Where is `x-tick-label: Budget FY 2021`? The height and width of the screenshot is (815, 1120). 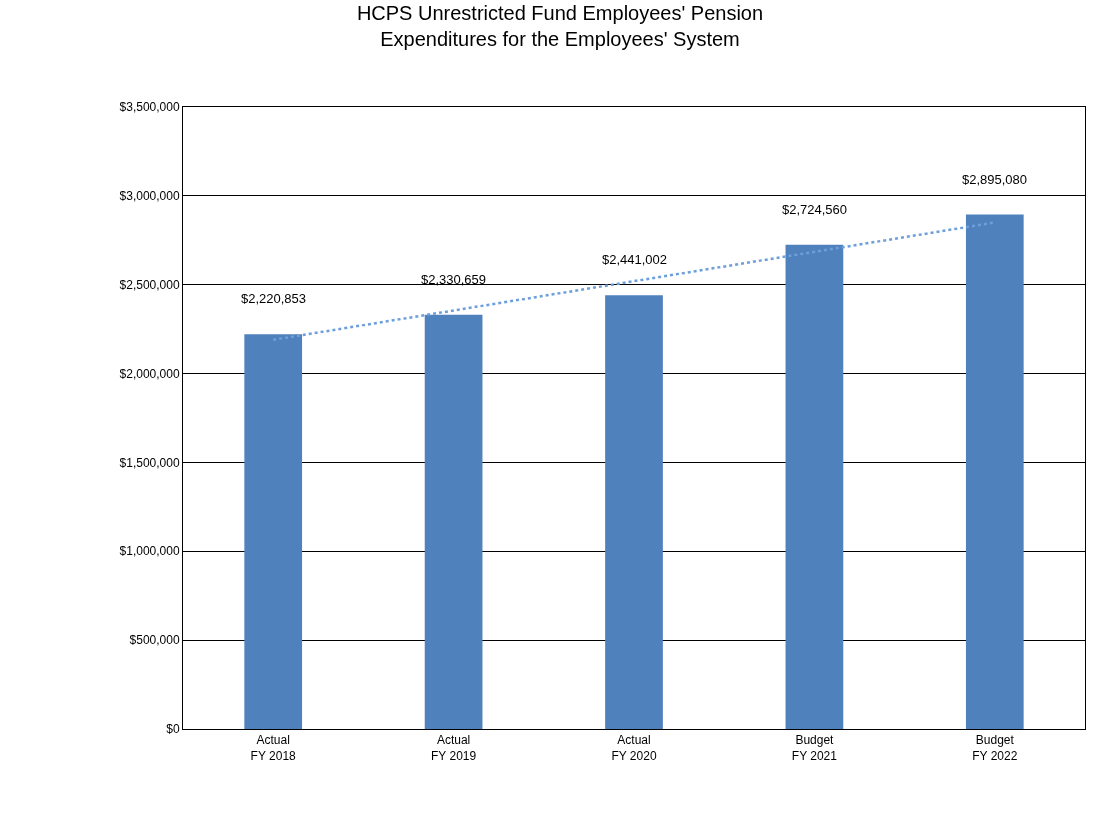 x-tick-label: Budget FY 2021 is located at coordinates (814, 748).